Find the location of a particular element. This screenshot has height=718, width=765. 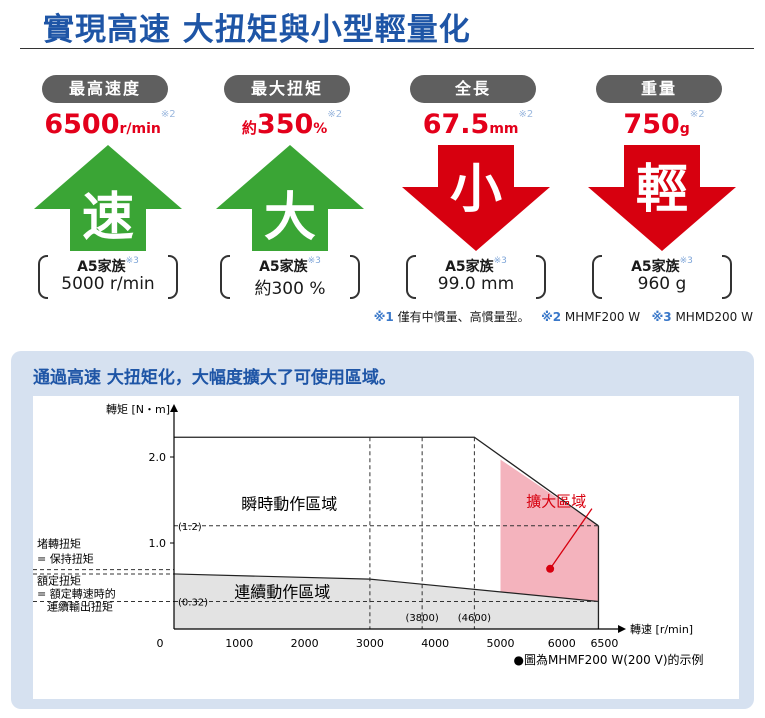

x-tick-label: 5000 is located at coordinates (501, 643).